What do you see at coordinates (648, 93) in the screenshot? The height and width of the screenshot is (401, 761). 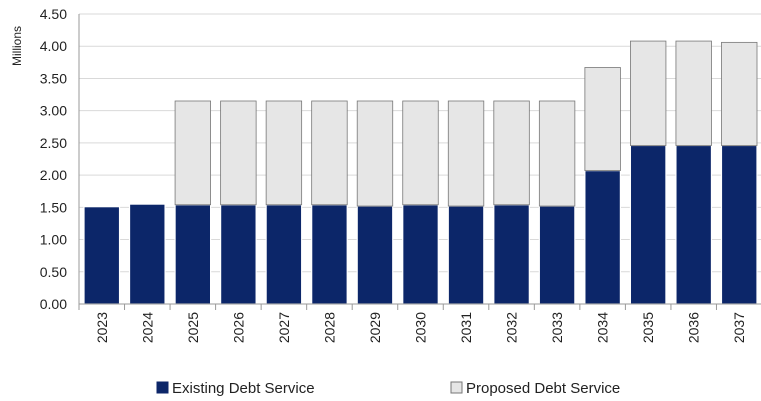 I see `bar-proposed-2035` at bounding box center [648, 93].